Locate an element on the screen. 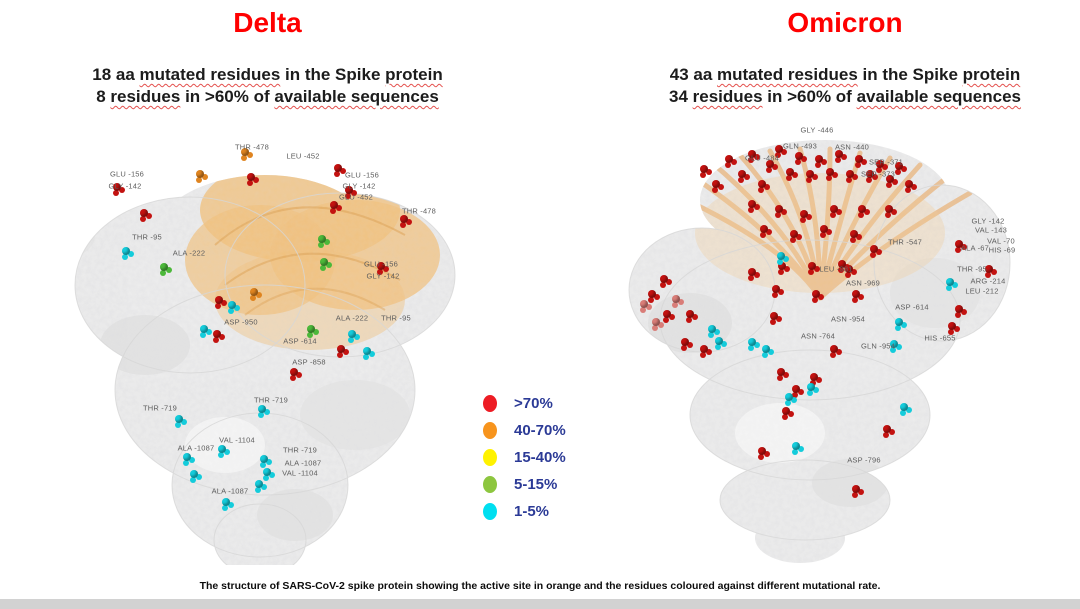  residue-label: SER -371 is located at coordinates (886, 162).